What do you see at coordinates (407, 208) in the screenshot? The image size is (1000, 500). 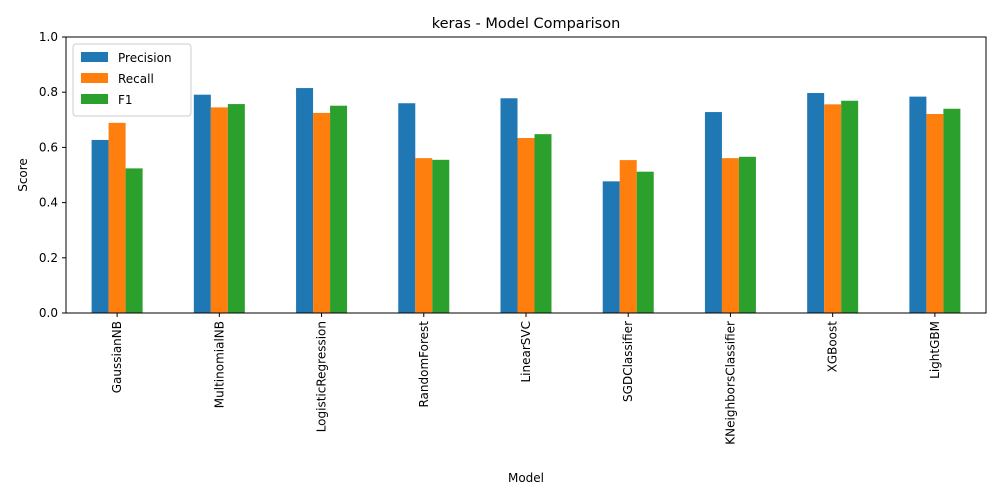 I see `bar-precision-randomforest` at bounding box center [407, 208].